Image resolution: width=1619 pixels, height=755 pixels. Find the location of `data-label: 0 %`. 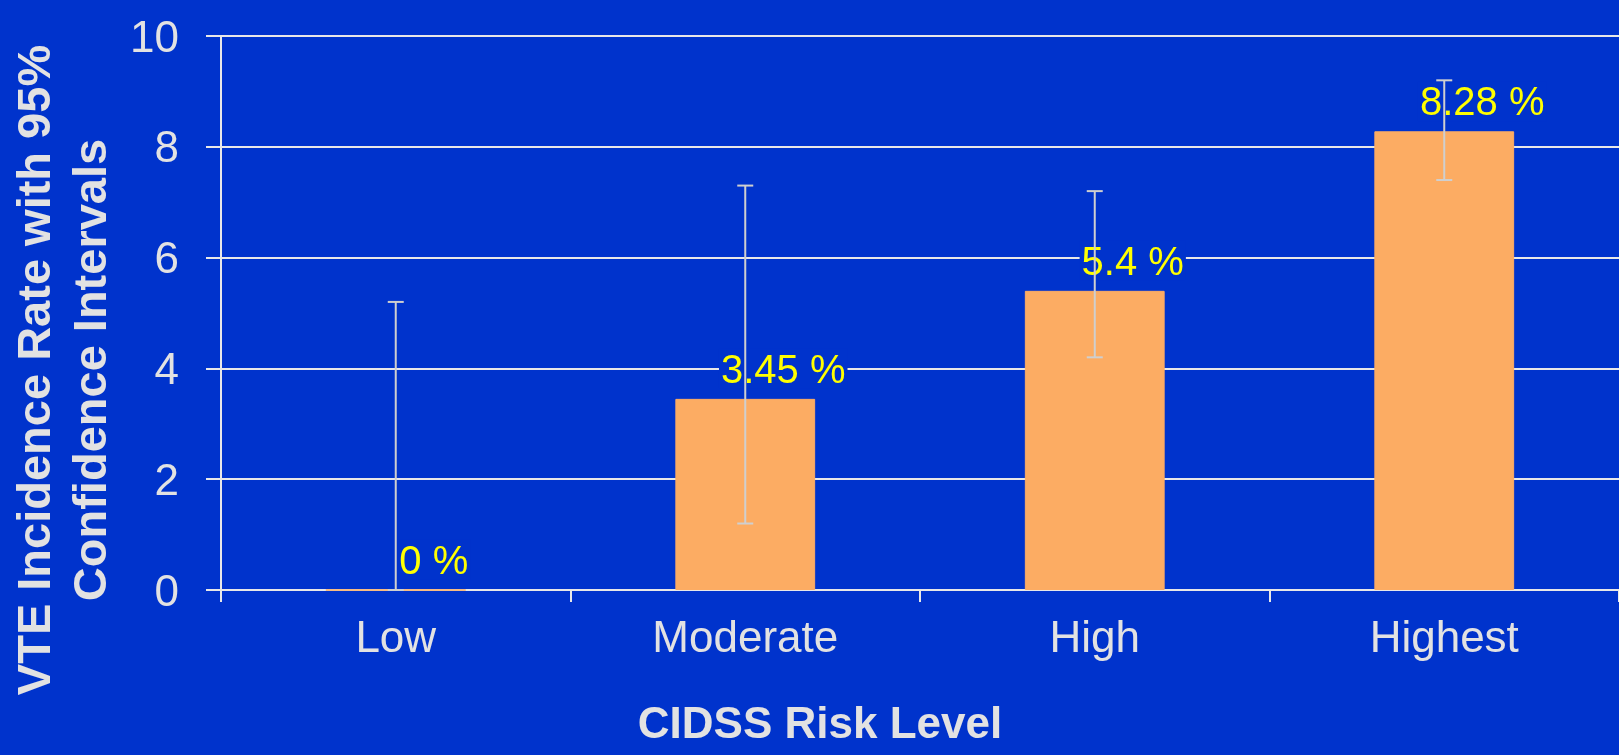

data-label: 0 % is located at coordinates (434, 559).